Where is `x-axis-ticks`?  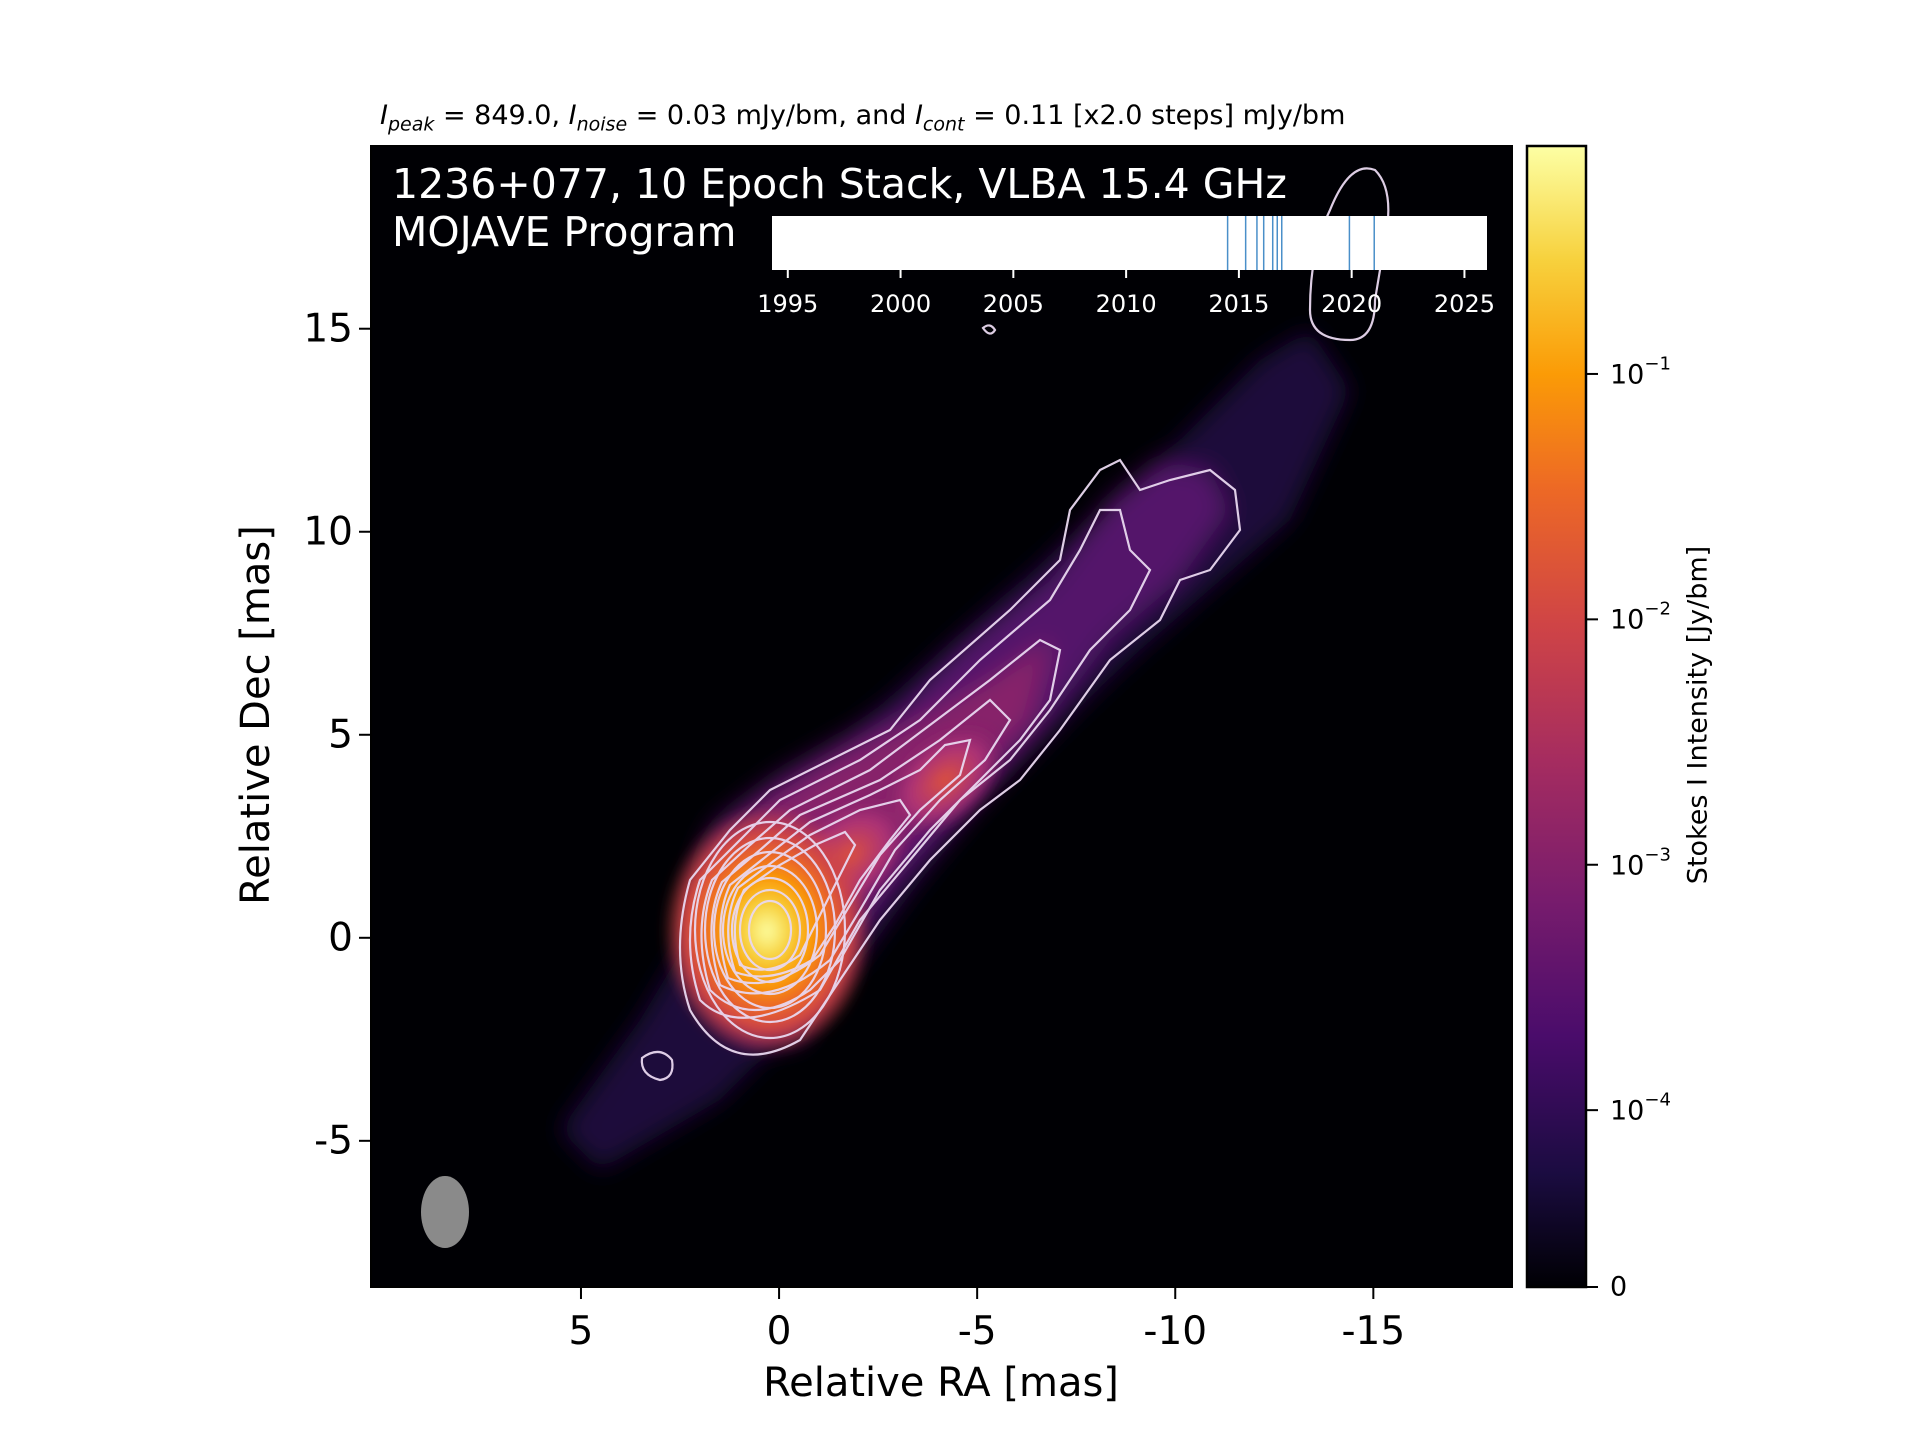
x-axis-ticks is located at coordinates (977, 1293).